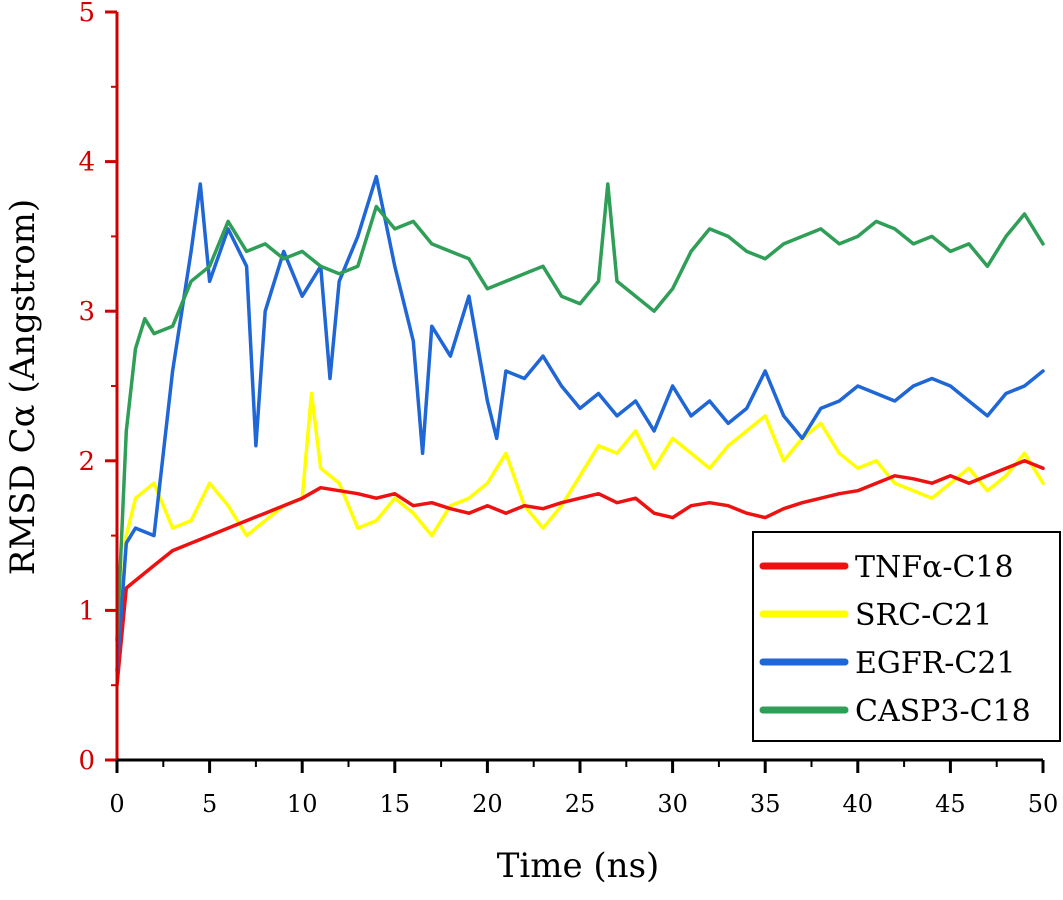 The width and height of the screenshot is (1063, 900). What do you see at coordinates (943, 711) in the screenshot?
I see `legend-label: CASP3-C18` at bounding box center [943, 711].